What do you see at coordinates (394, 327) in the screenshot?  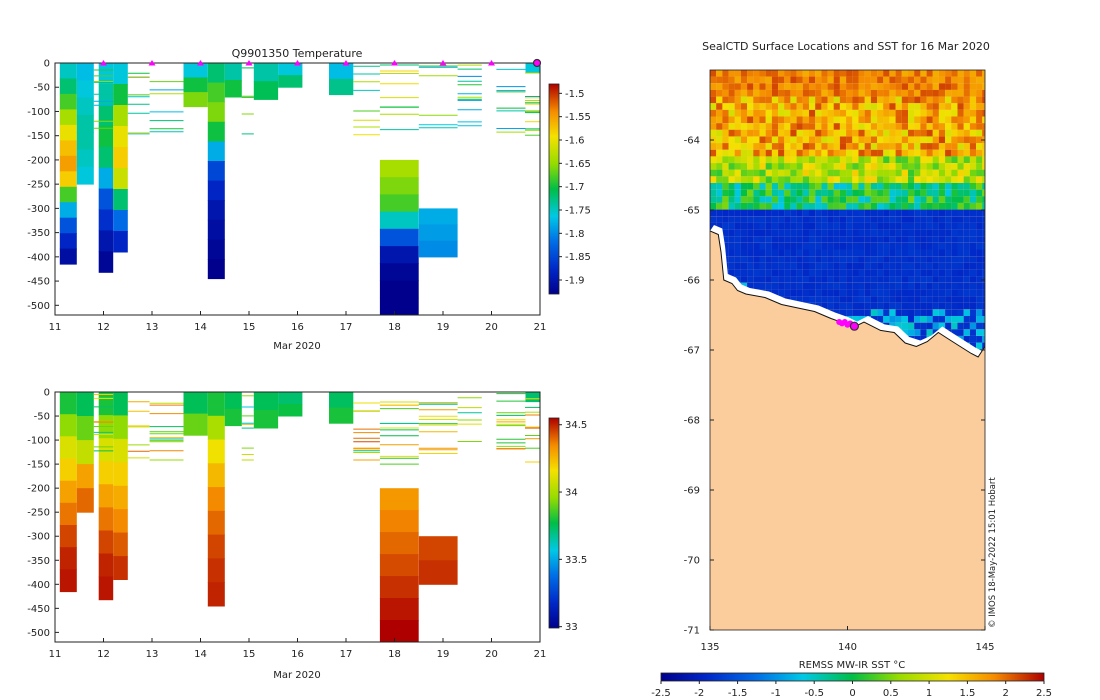 I see `x-tick-label: 18` at bounding box center [394, 327].